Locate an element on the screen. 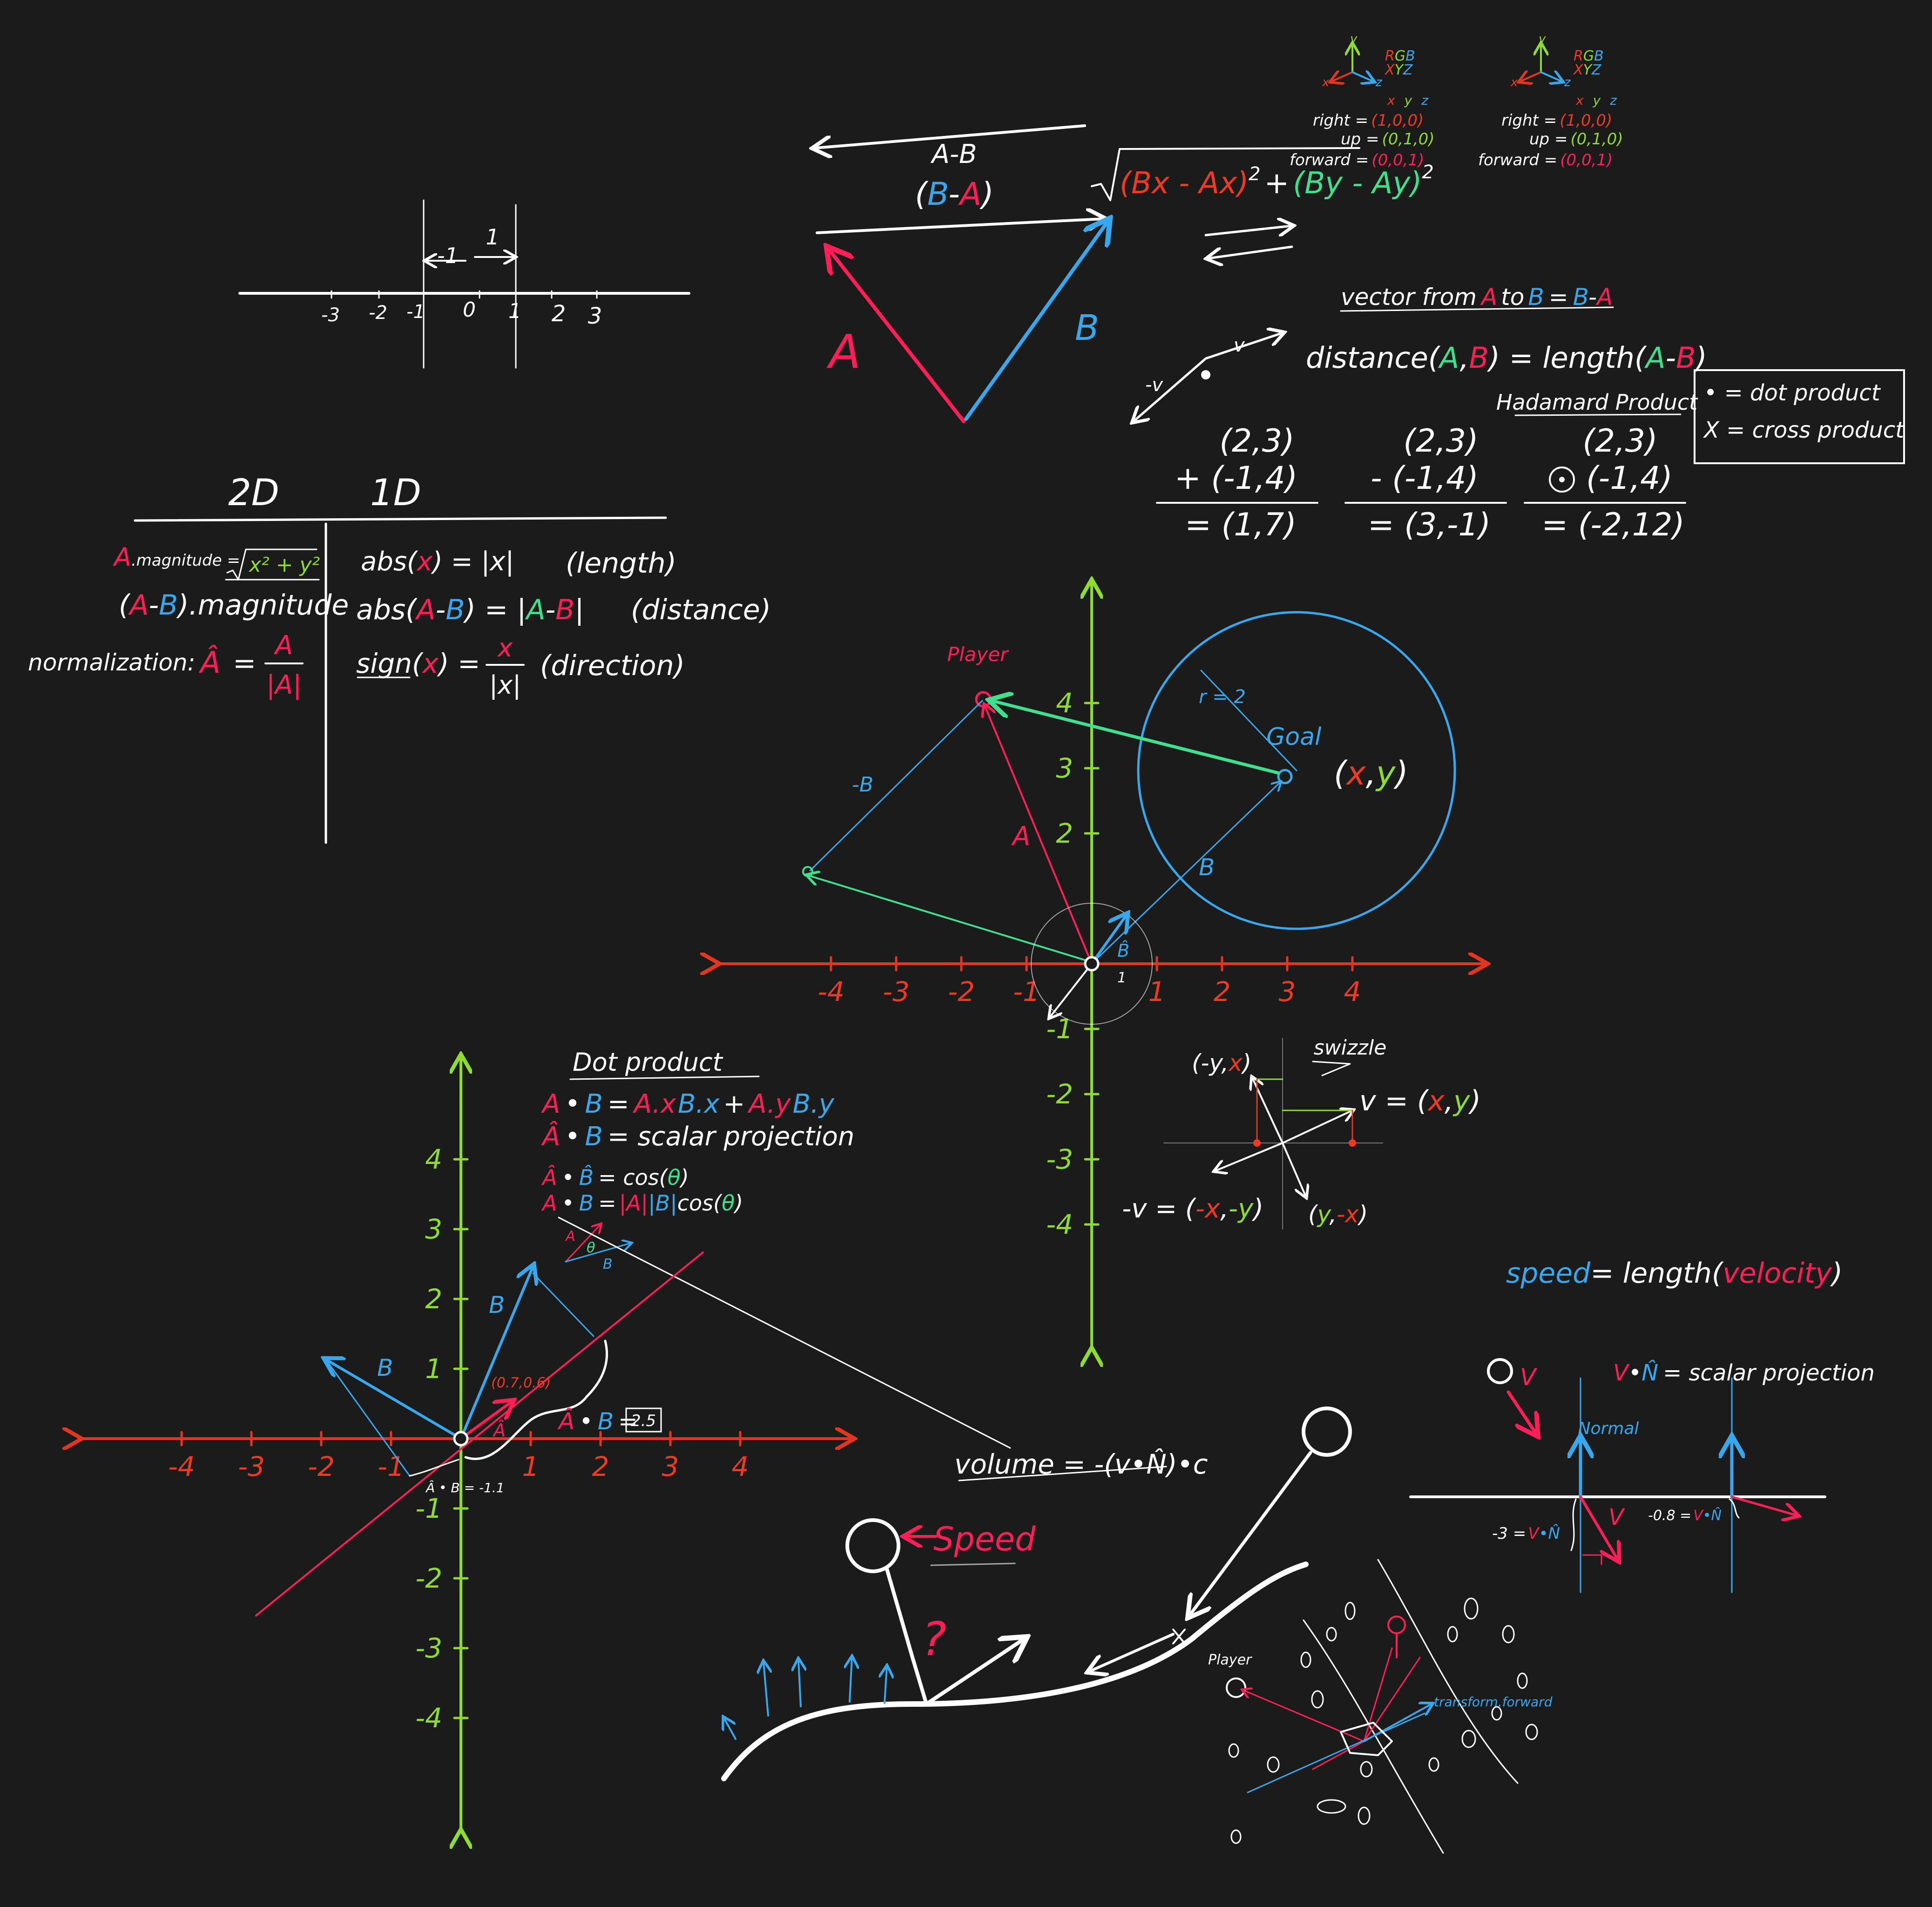 This screenshot has width=1932, height=1907. add-mid: + (-1,4) is located at coordinates (1236, 479).